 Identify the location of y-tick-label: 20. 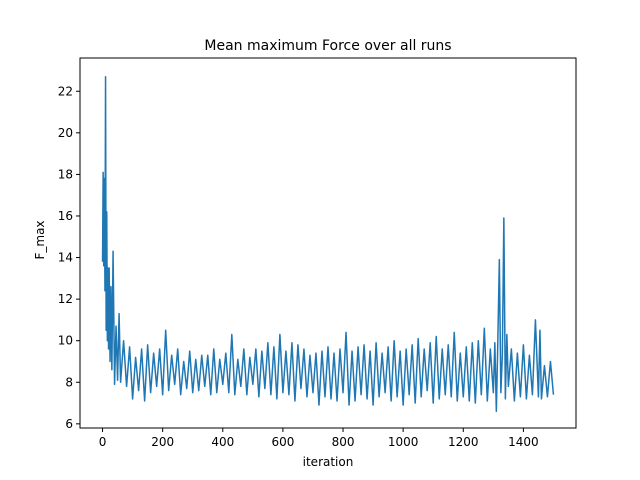
(65, 133).